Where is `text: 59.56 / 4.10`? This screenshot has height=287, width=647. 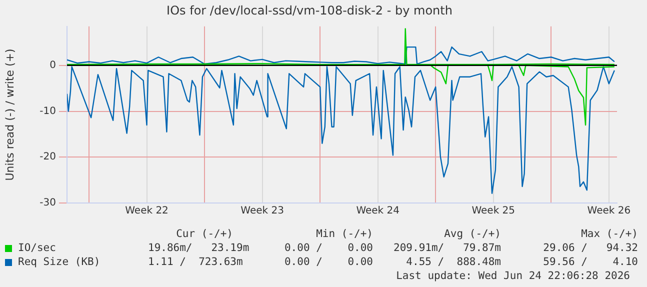 text: 59.56 / 4.10 is located at coordinates (590, 263).